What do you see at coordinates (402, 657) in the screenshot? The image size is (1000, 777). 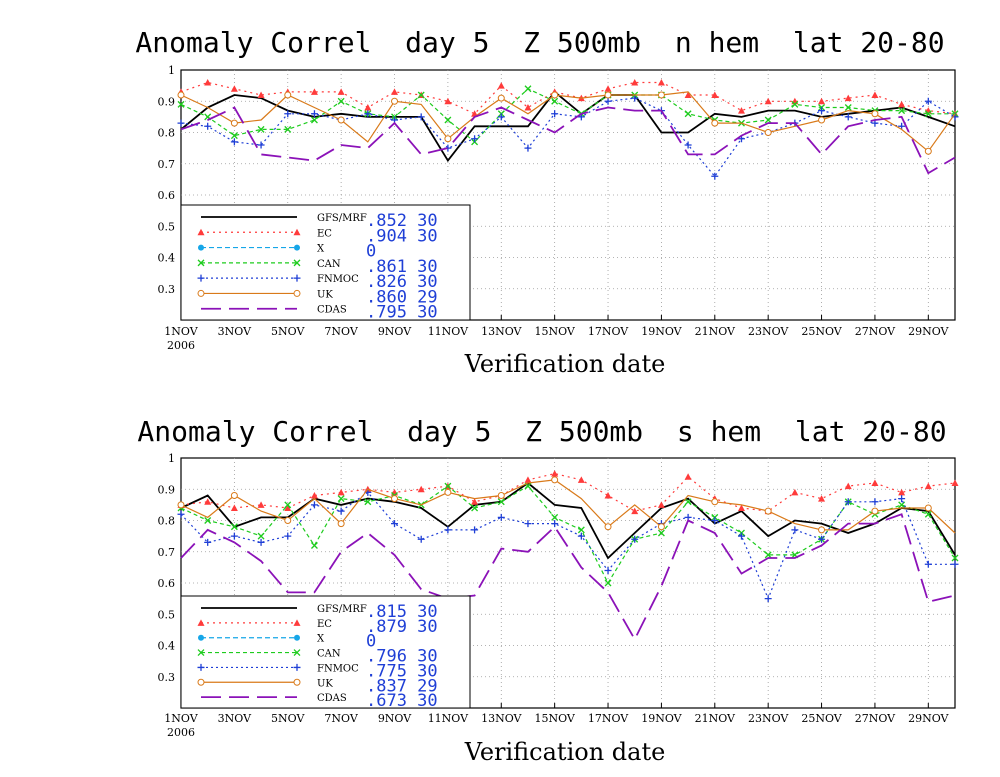 I see `legend-stat: .796 30` at bounding box center [402, 657].